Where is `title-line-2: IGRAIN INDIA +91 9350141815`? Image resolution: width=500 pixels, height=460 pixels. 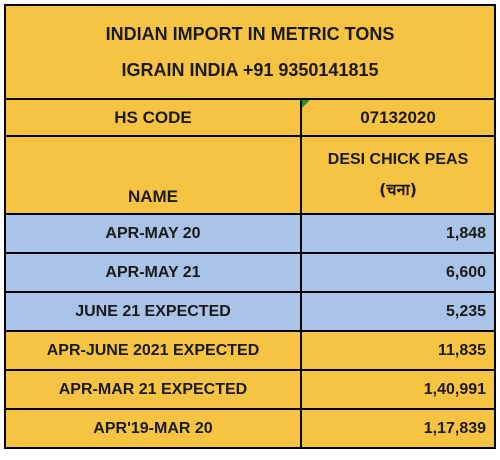
title-line-2: IGRAIN INDIA +91 9350141815 is located at coordinates (250, 70).